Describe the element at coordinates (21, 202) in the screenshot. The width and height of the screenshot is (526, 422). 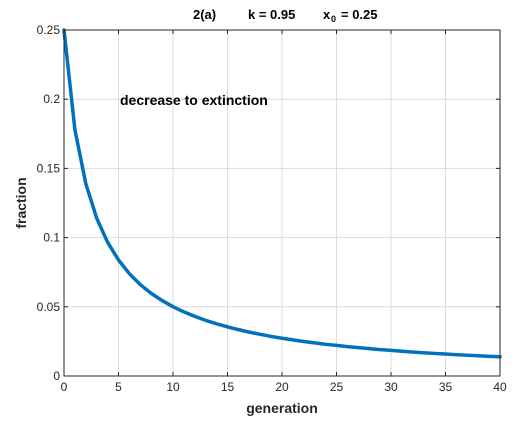
I see `y-axis-label: fraction` at that location.